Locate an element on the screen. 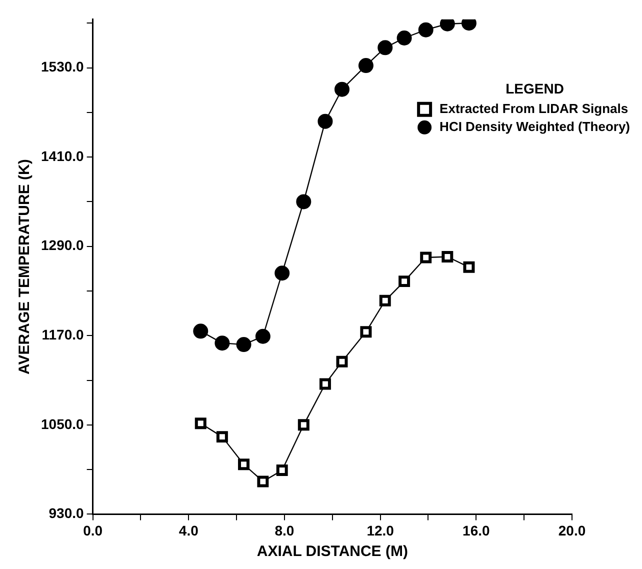 This screenshot has width=642, height=569. y-tick-label: 1410.0 is located at coordinates (62, 156).